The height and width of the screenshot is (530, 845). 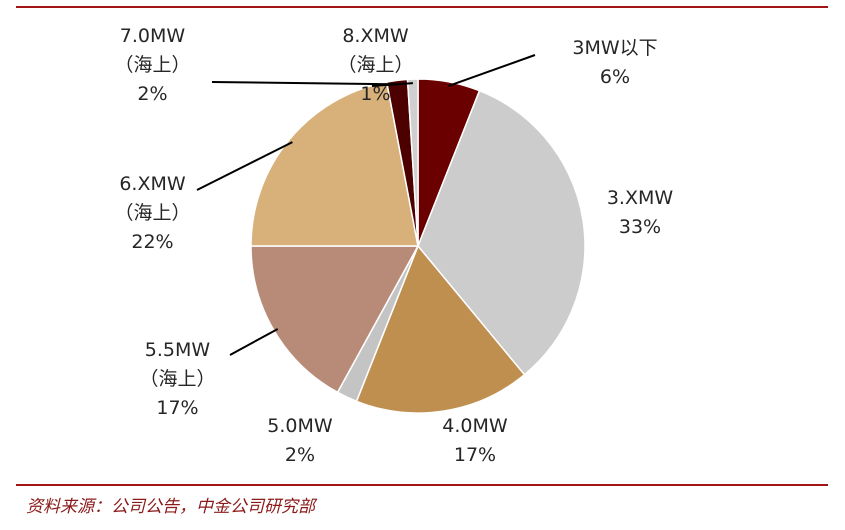 I want to click on bottom-rule, so click(x=422, y=485).